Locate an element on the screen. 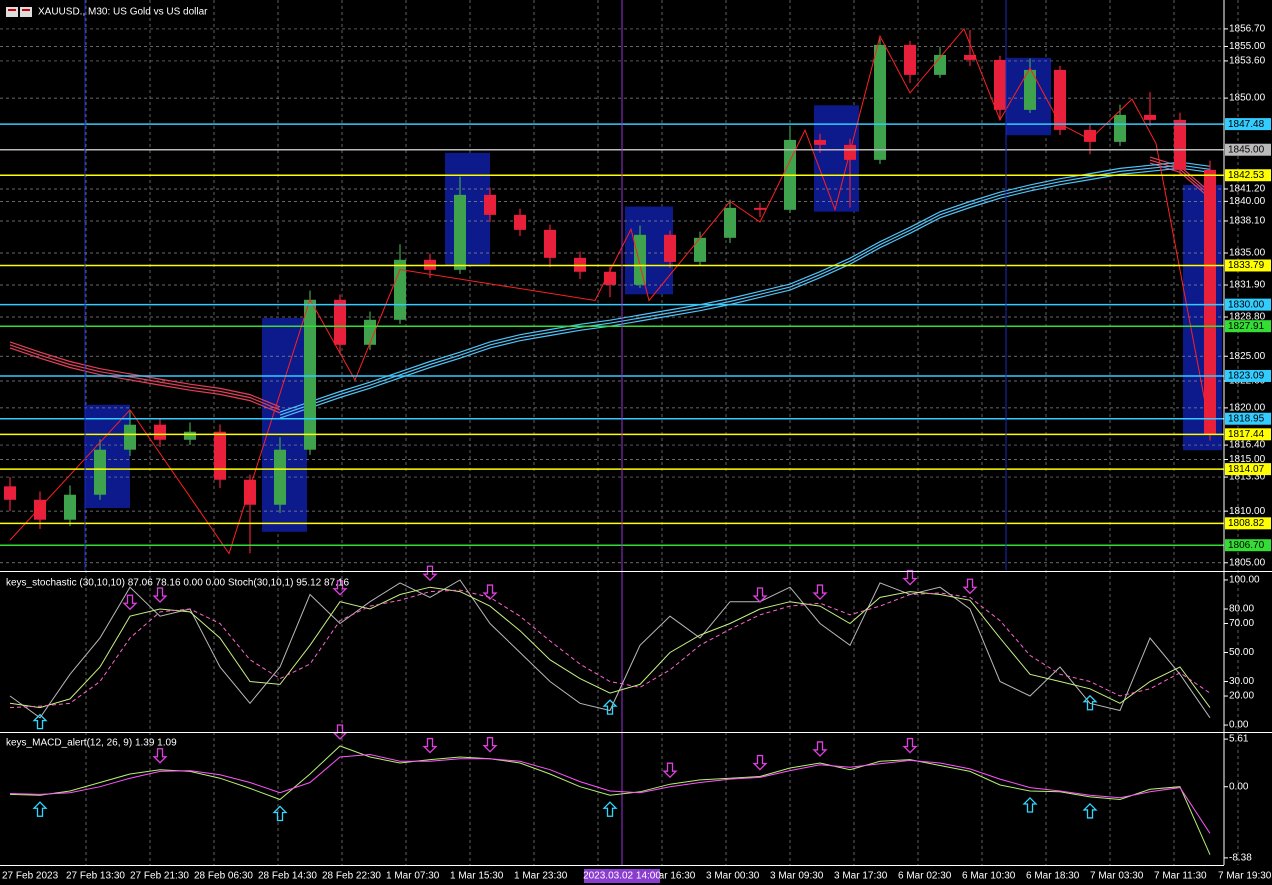  y-tick-label: 1820.00 is located at coordinates (1247, 408).